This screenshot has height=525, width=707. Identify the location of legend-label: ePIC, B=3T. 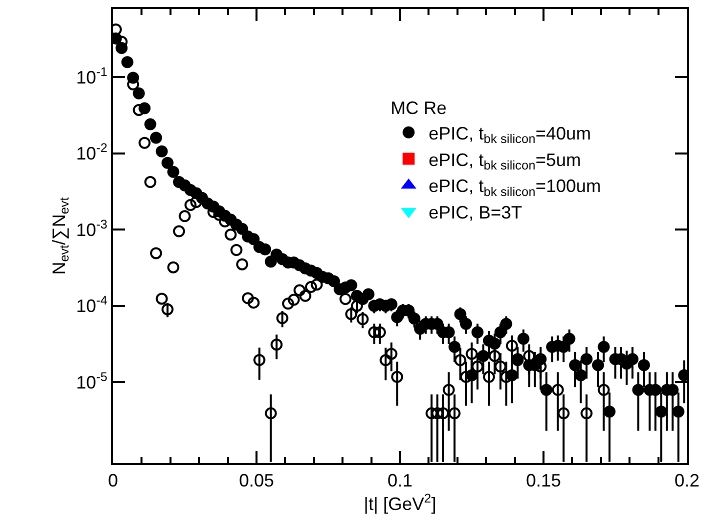
(475, 212).